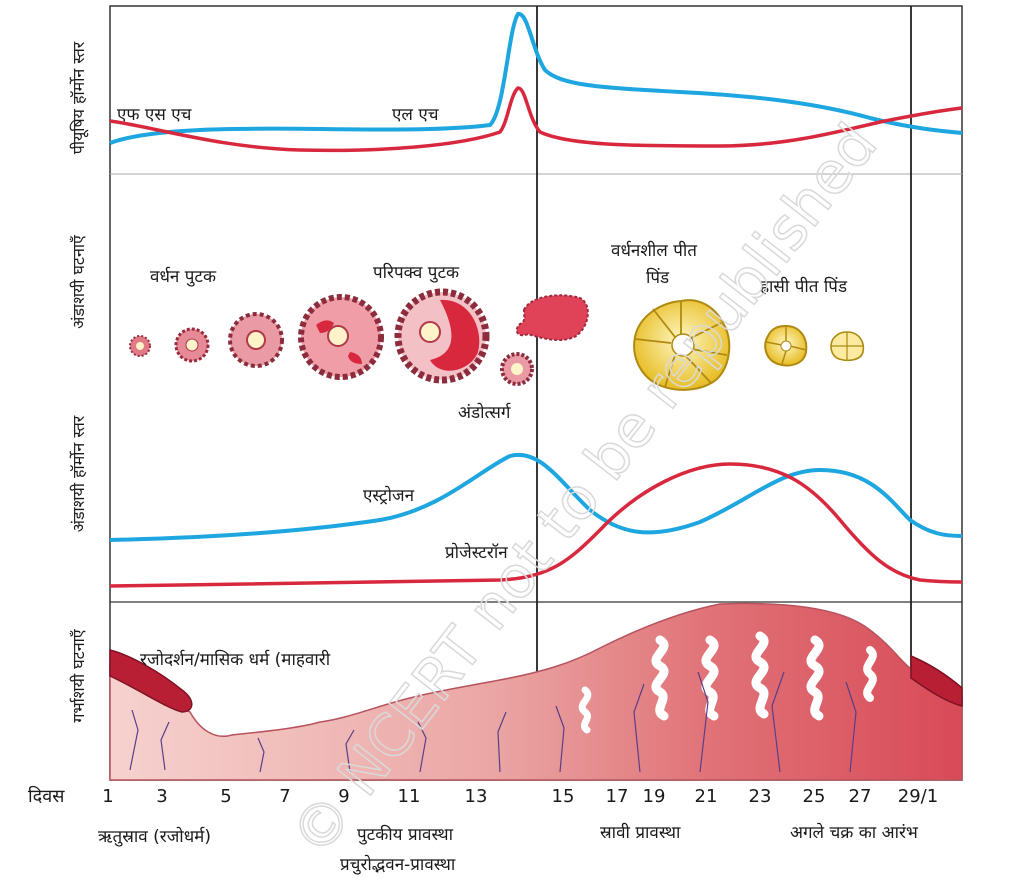 The image size is (1024, 883). Describe the element at coordinates (343, 796) in the screenshot. I see `day-tick: 9` at that location.